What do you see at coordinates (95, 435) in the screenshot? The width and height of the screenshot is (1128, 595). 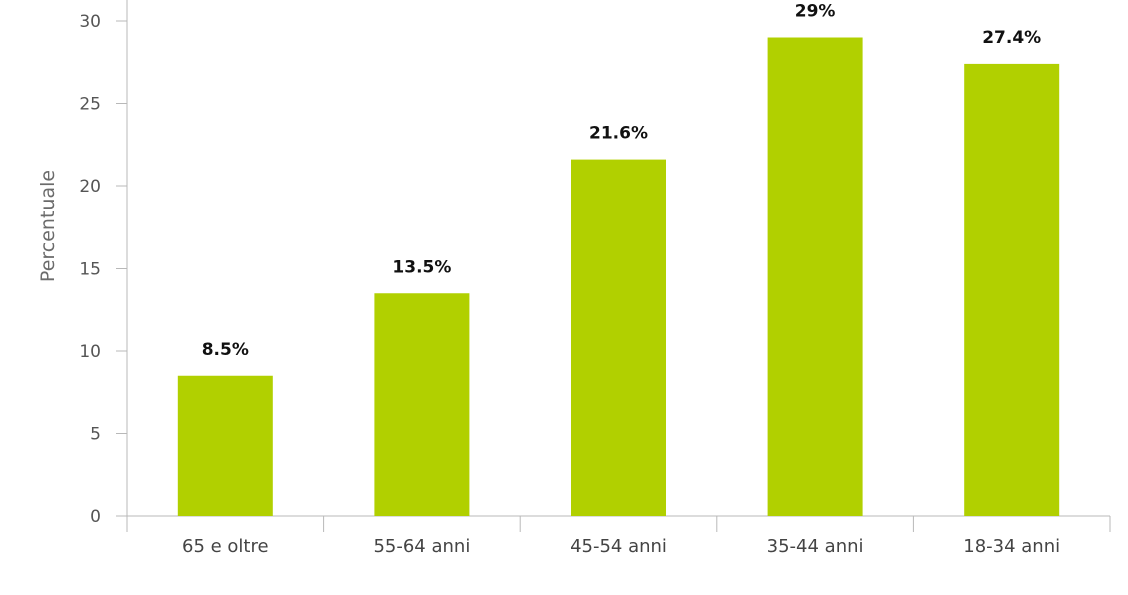 I see `y-tick-label: 5` at bounding box center [95, 435].